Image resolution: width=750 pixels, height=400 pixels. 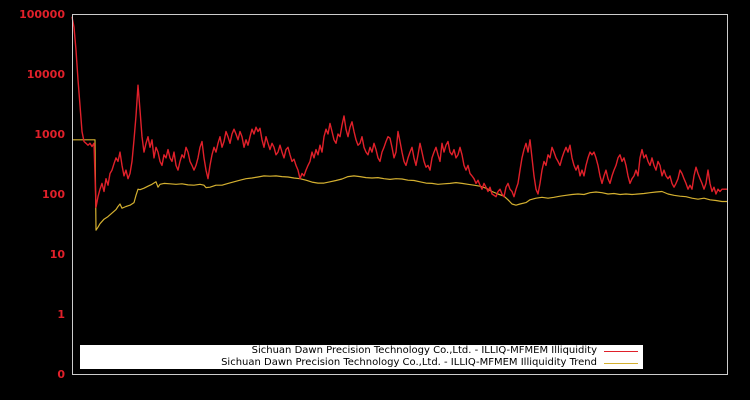 What do you see at coordinates (53, 194) in the screenshot?
I see `y-tick-label: 100` at bounding box center [53, 194].